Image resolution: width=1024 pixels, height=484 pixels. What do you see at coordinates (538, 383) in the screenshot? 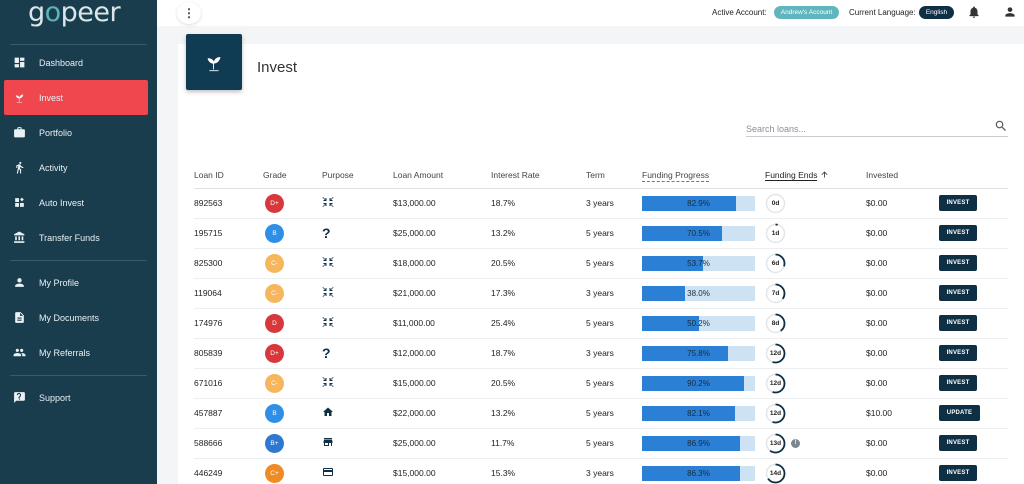
I see `cell-interest-rate: 20.5%` at bounding box center [538, 383].